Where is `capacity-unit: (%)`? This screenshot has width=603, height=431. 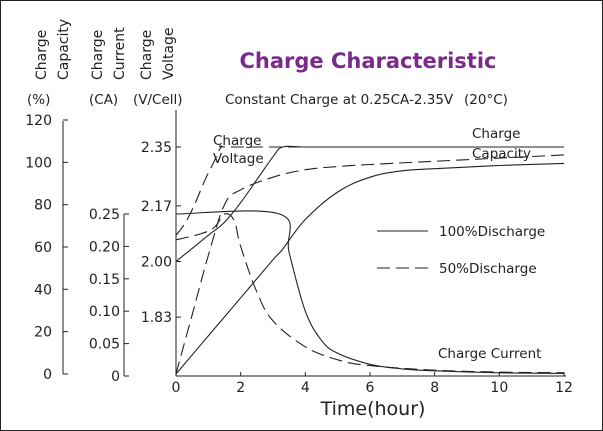 capacity-unit: (%) is located at coordinates (38, 100).